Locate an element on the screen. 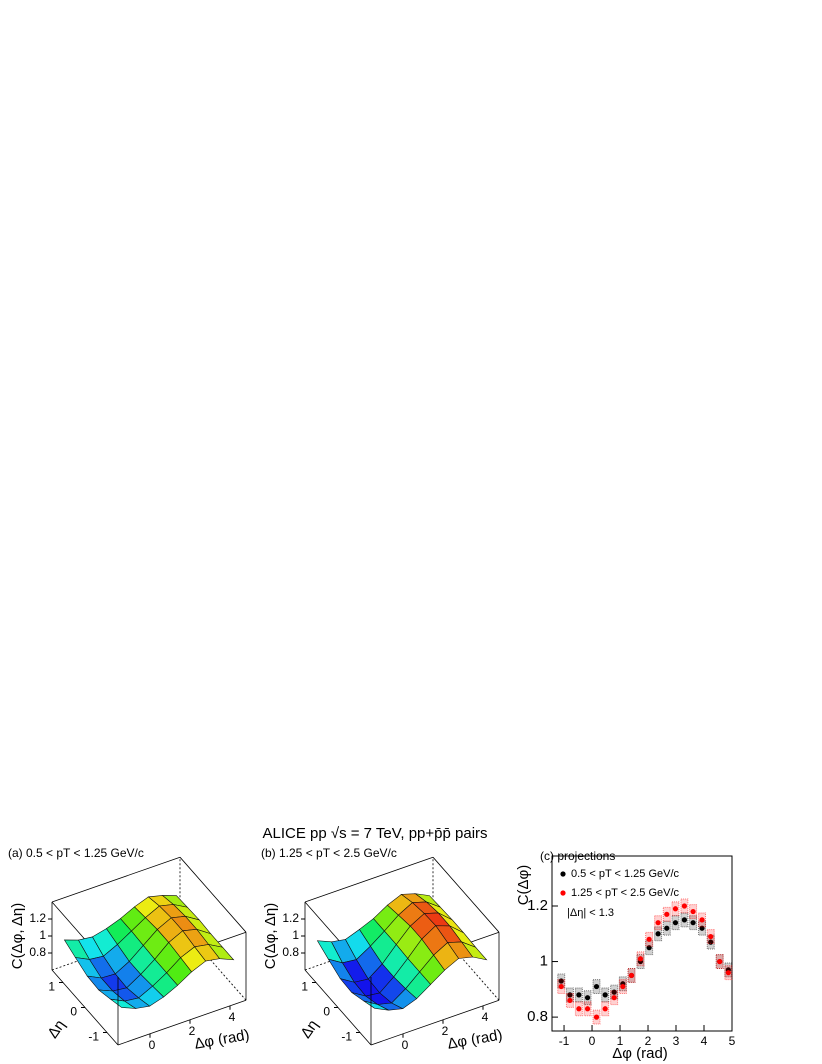 The width and height of the screenshot is (822, 1064). panel-title: (b) 1.25 < pT < 2.5 GeV/c is located at coordinates (329, 853).